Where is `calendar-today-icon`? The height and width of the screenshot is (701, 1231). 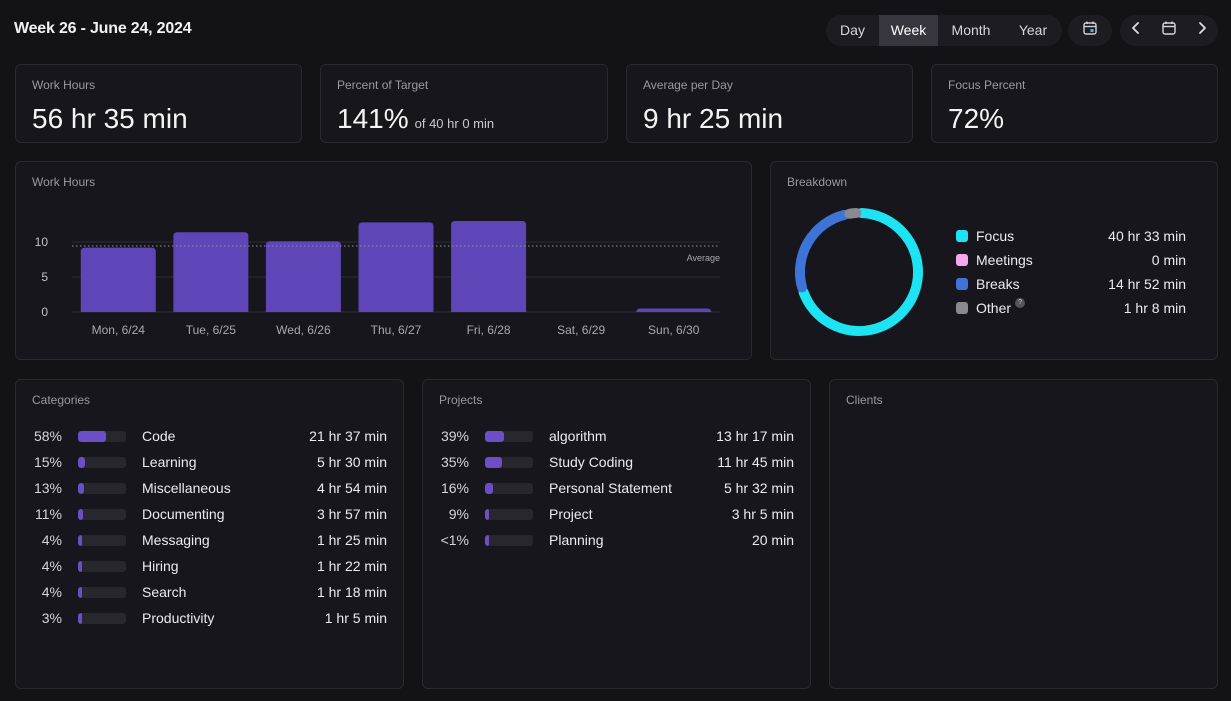 calendar-today-icon is located at coordinates (1090, 30).